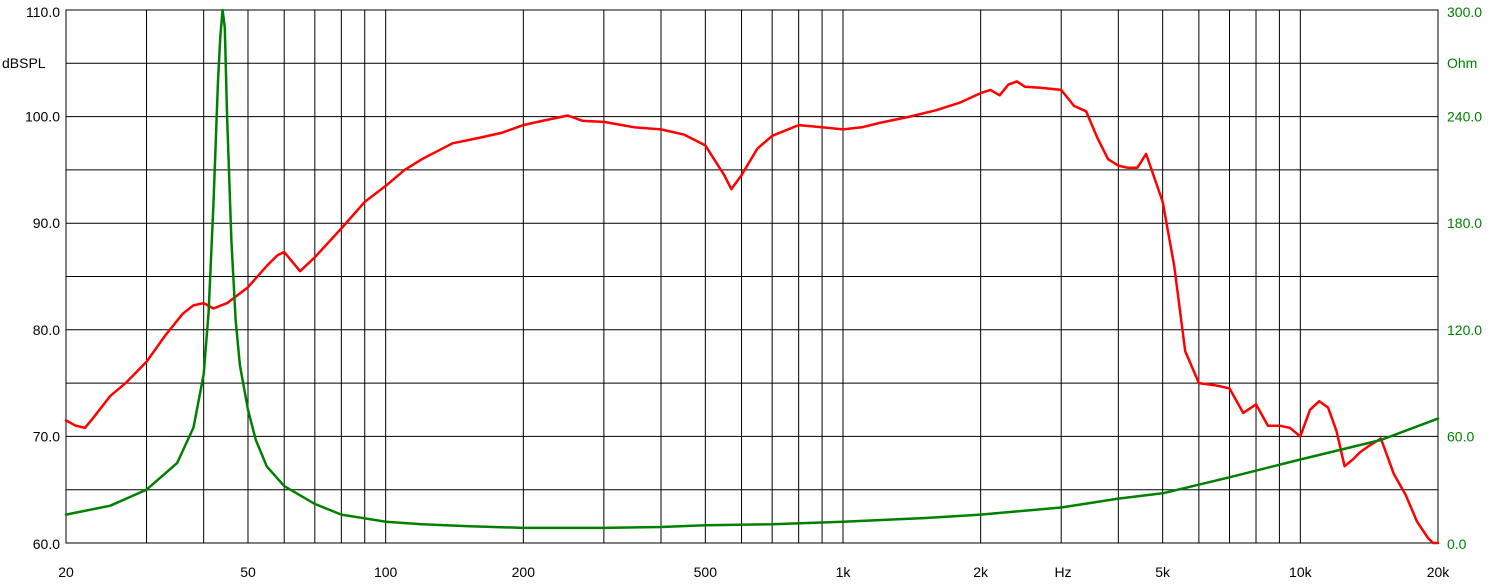 The image size is (1498, 585). Describe the element at coordinates (1301, 572) in the screenshot. I see `x-tick-label: 10k` at that location.